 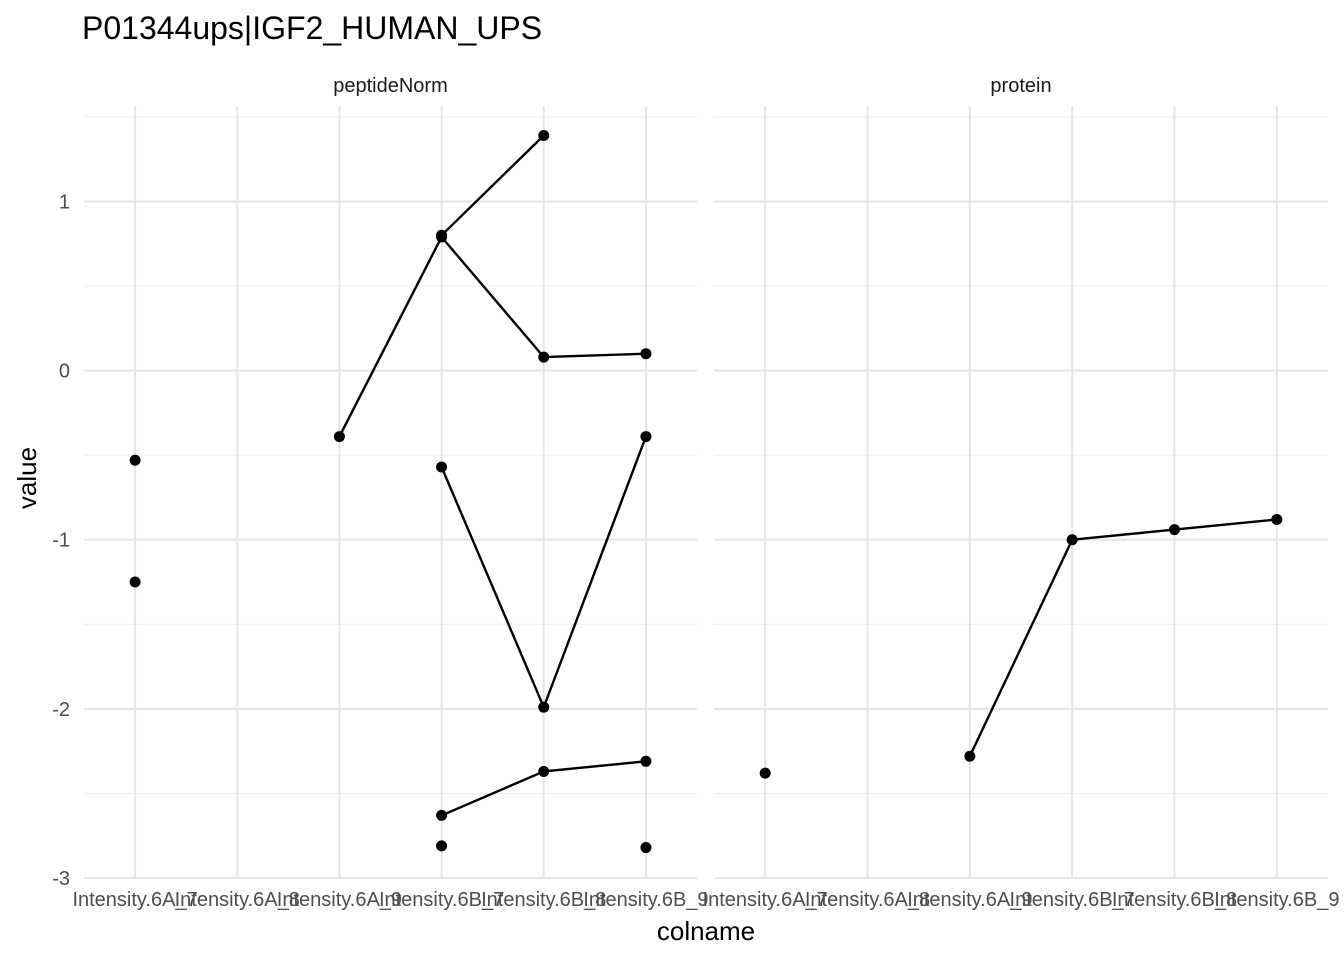 I want to click on y-axis-title: value, so click(x=27, y=478).